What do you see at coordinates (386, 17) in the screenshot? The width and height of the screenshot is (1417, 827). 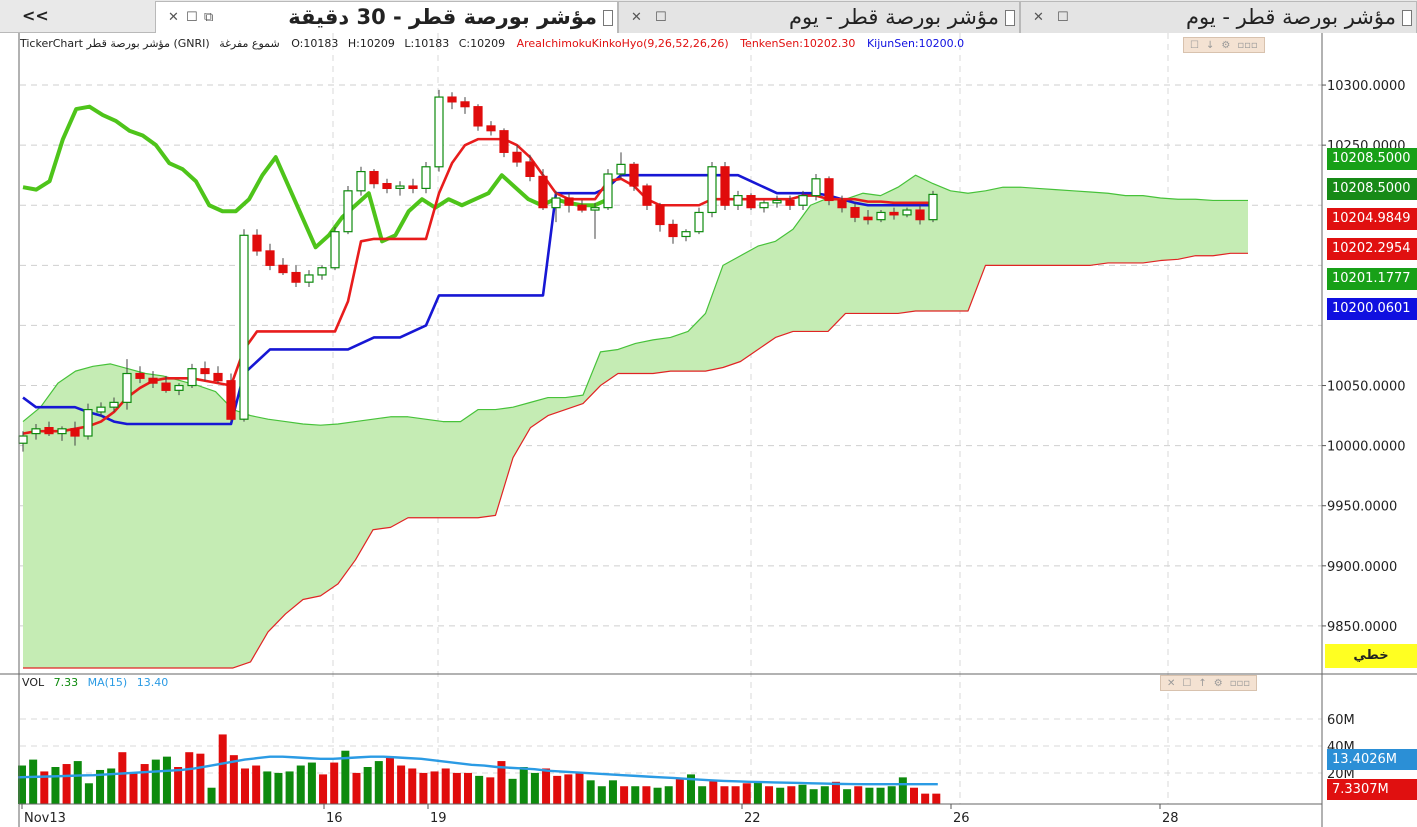 I see `tab-30min: ✕ ☐ ⧉ مؤشر بورصة قطر - 30 دقيقة` at bounding box center [386, 17].